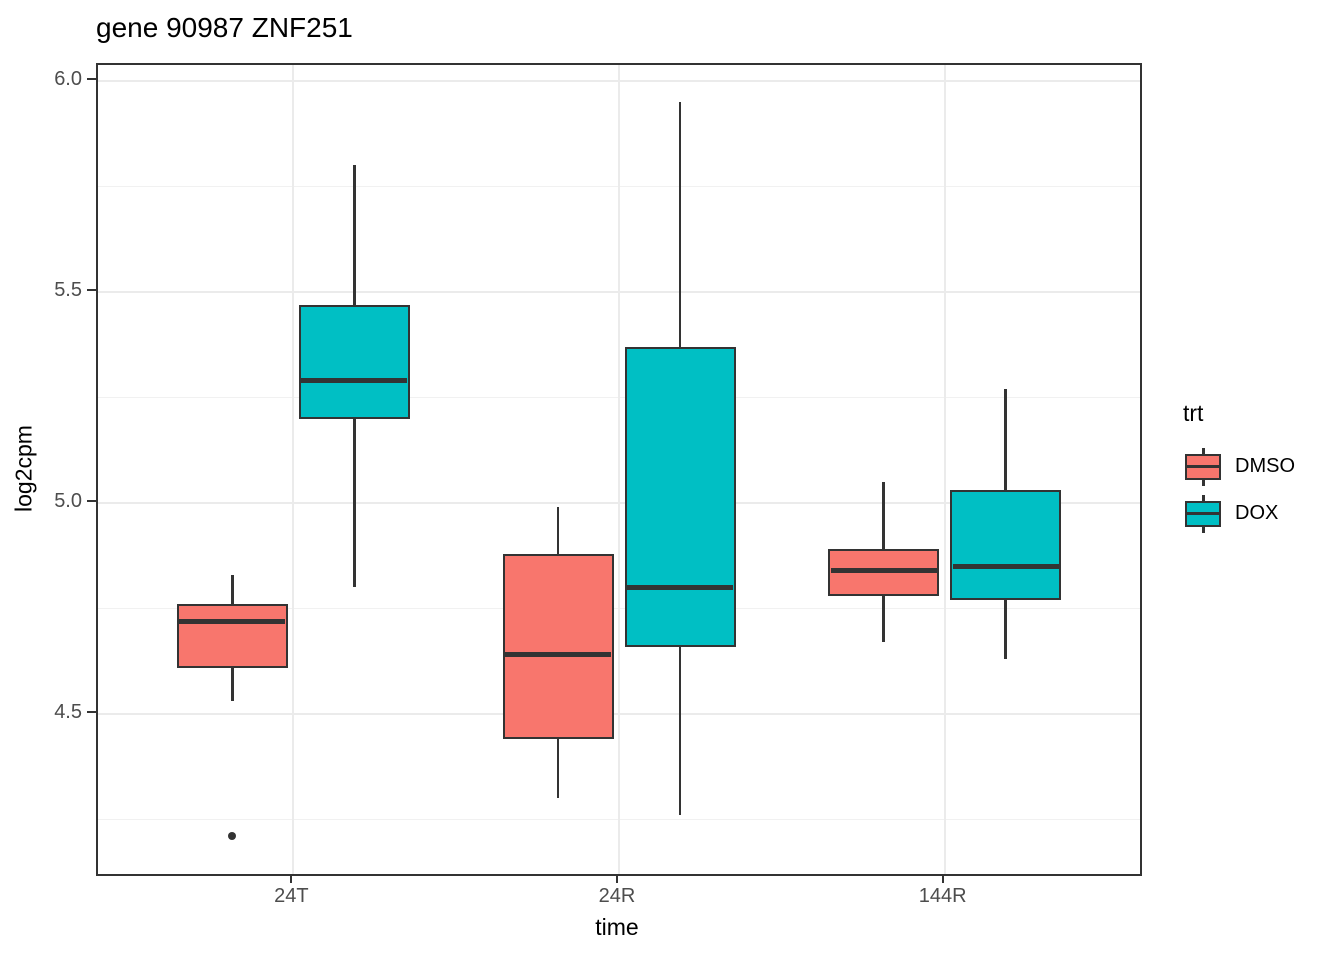 This screenshot has height=960, width=1344. I want to click on boxplot-24R-DOX-median, so click(680, 587).